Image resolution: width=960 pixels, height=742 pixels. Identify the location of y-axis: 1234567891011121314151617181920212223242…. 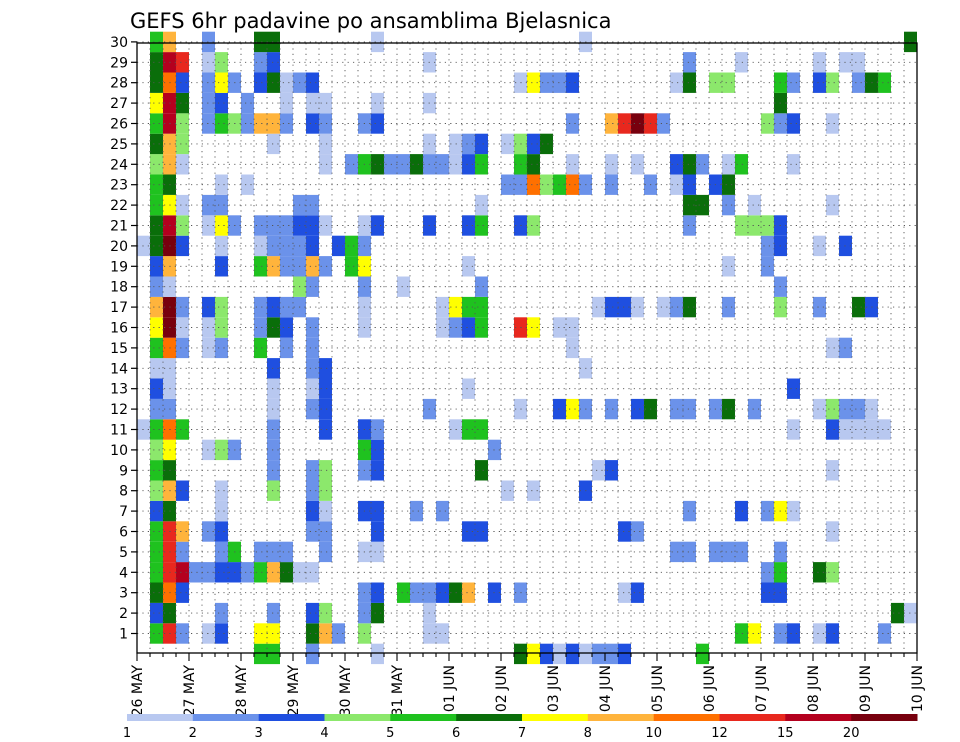
(123, 339).